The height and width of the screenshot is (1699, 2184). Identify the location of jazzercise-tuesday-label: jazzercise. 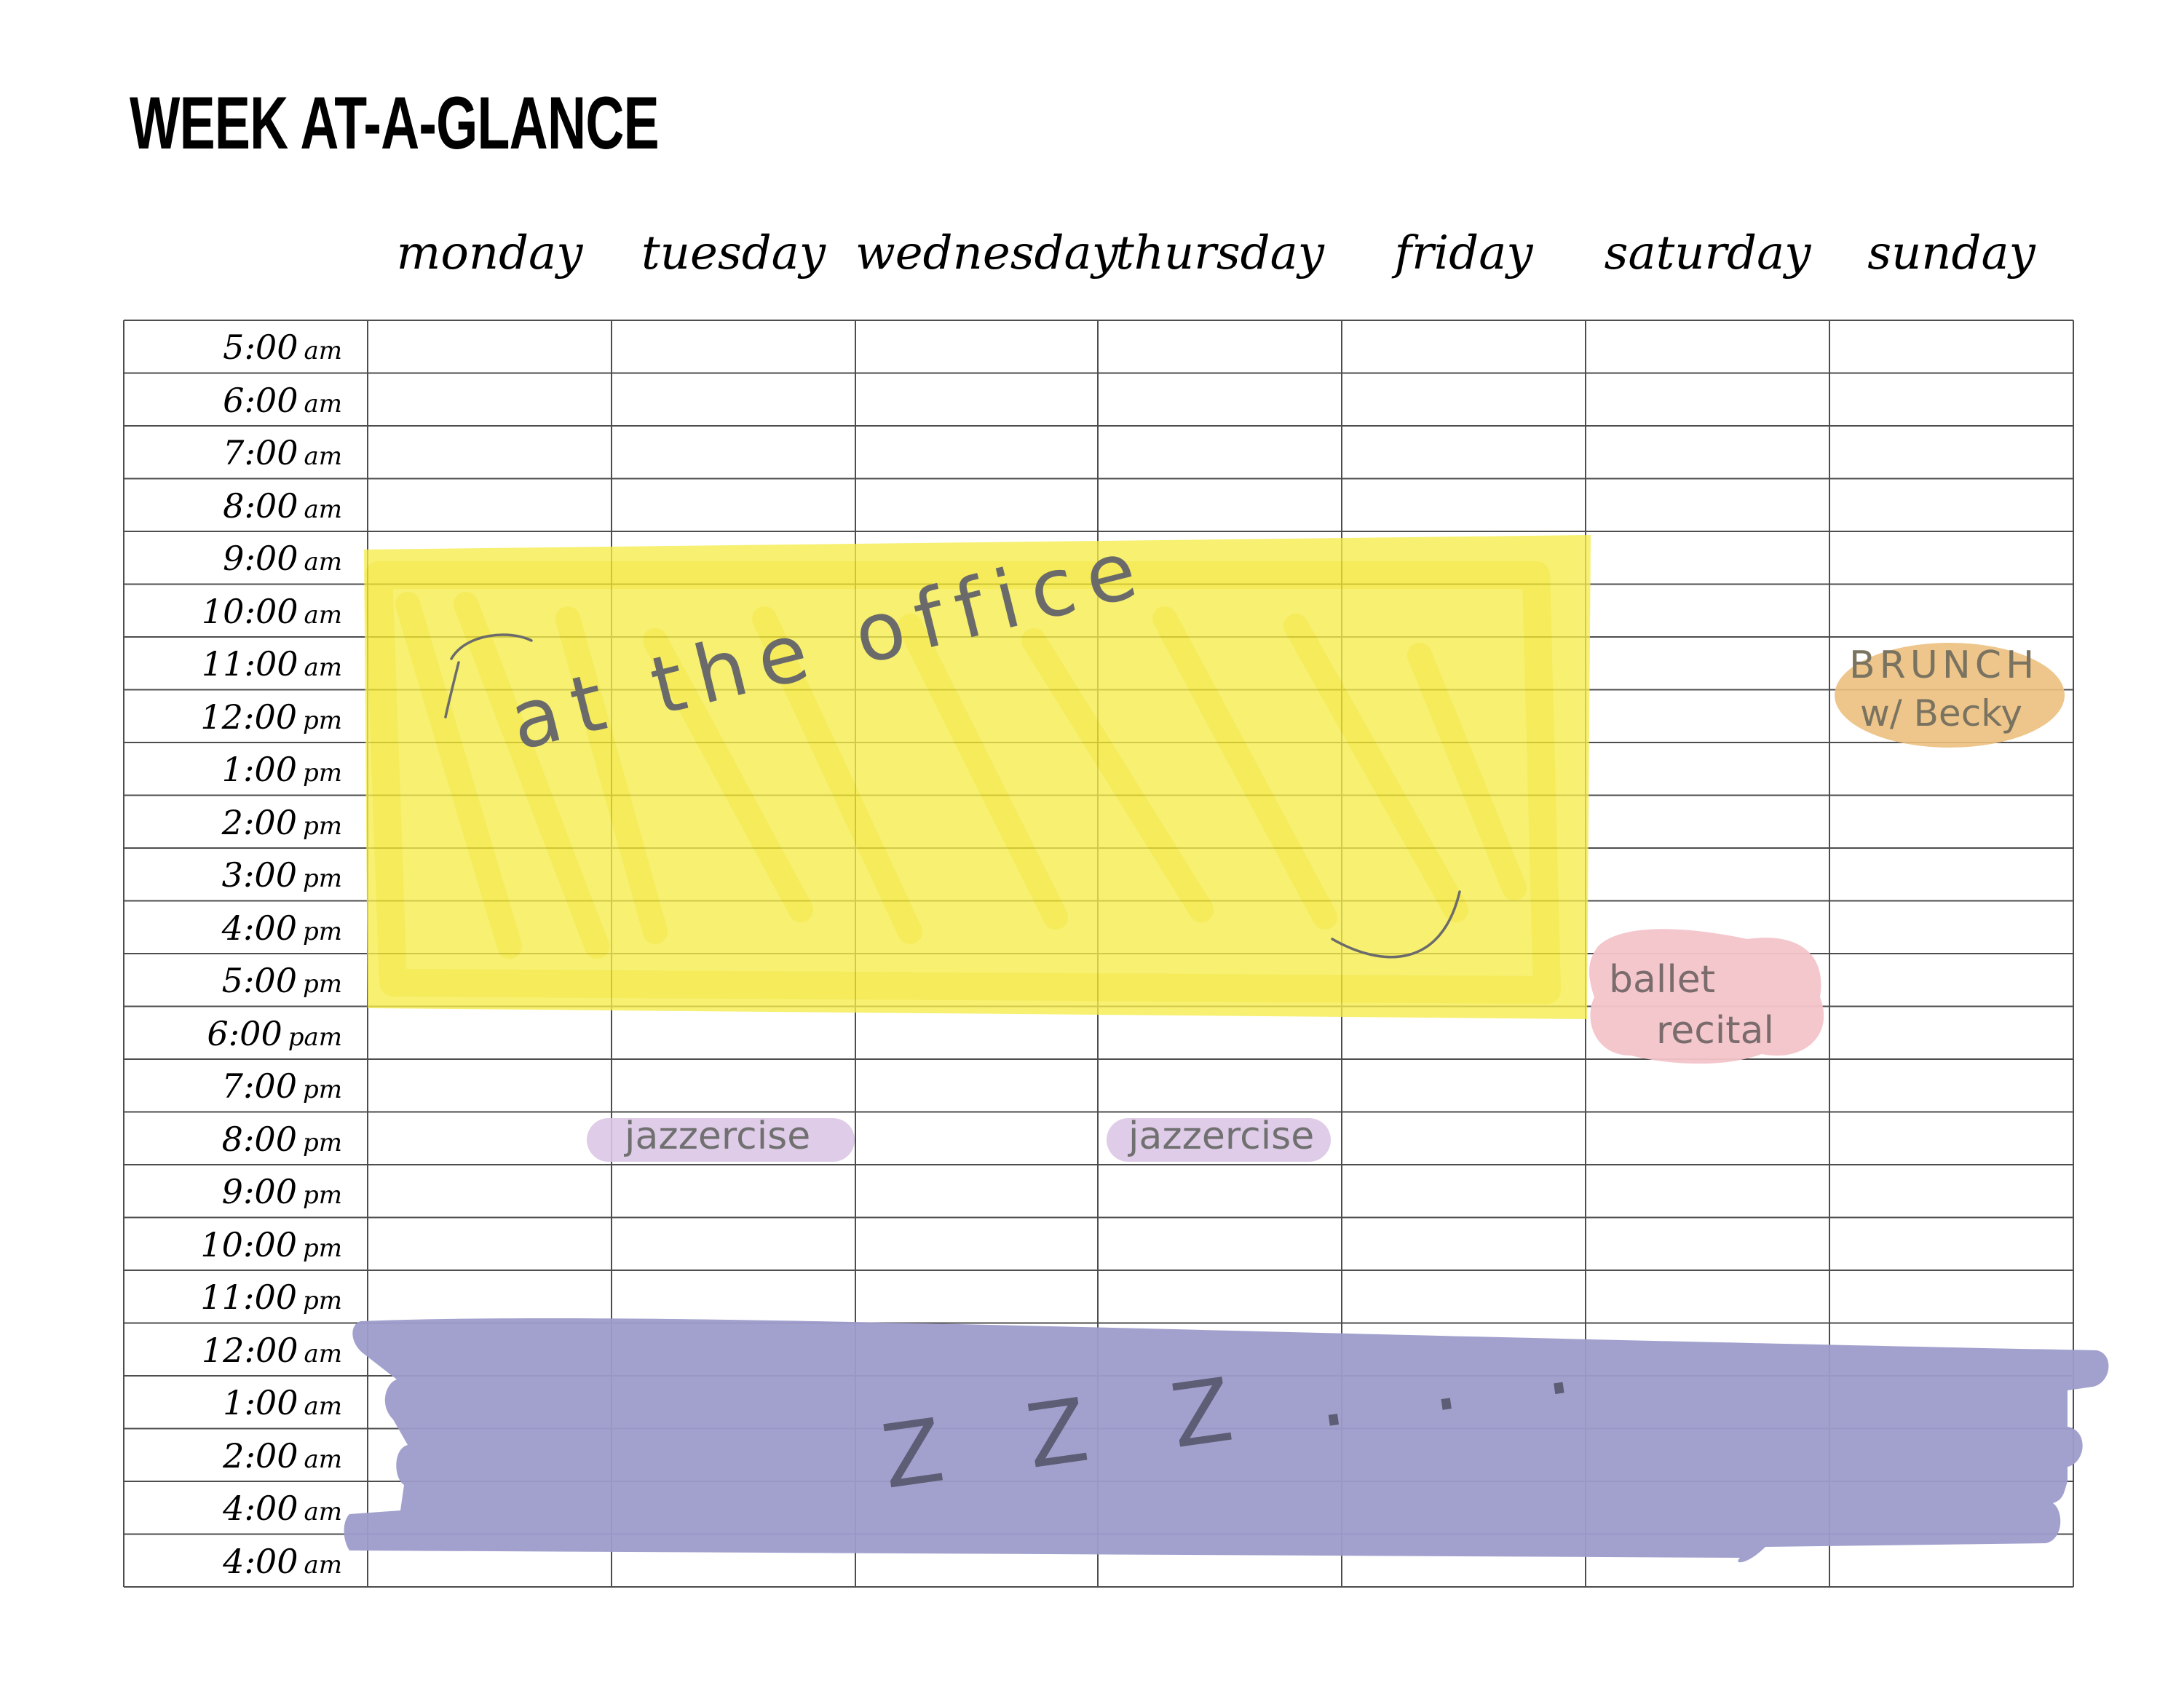
(718, 1136).